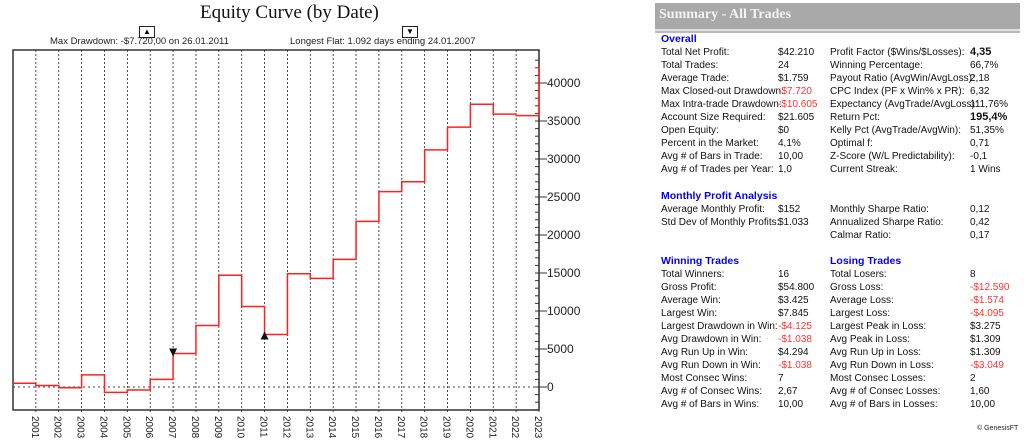 The image size is (1024, 447). What do you see at coordinates (700, 261) in the screenshot?
I see `section-heading: Winning Trades` at bounding box center [700, 261].